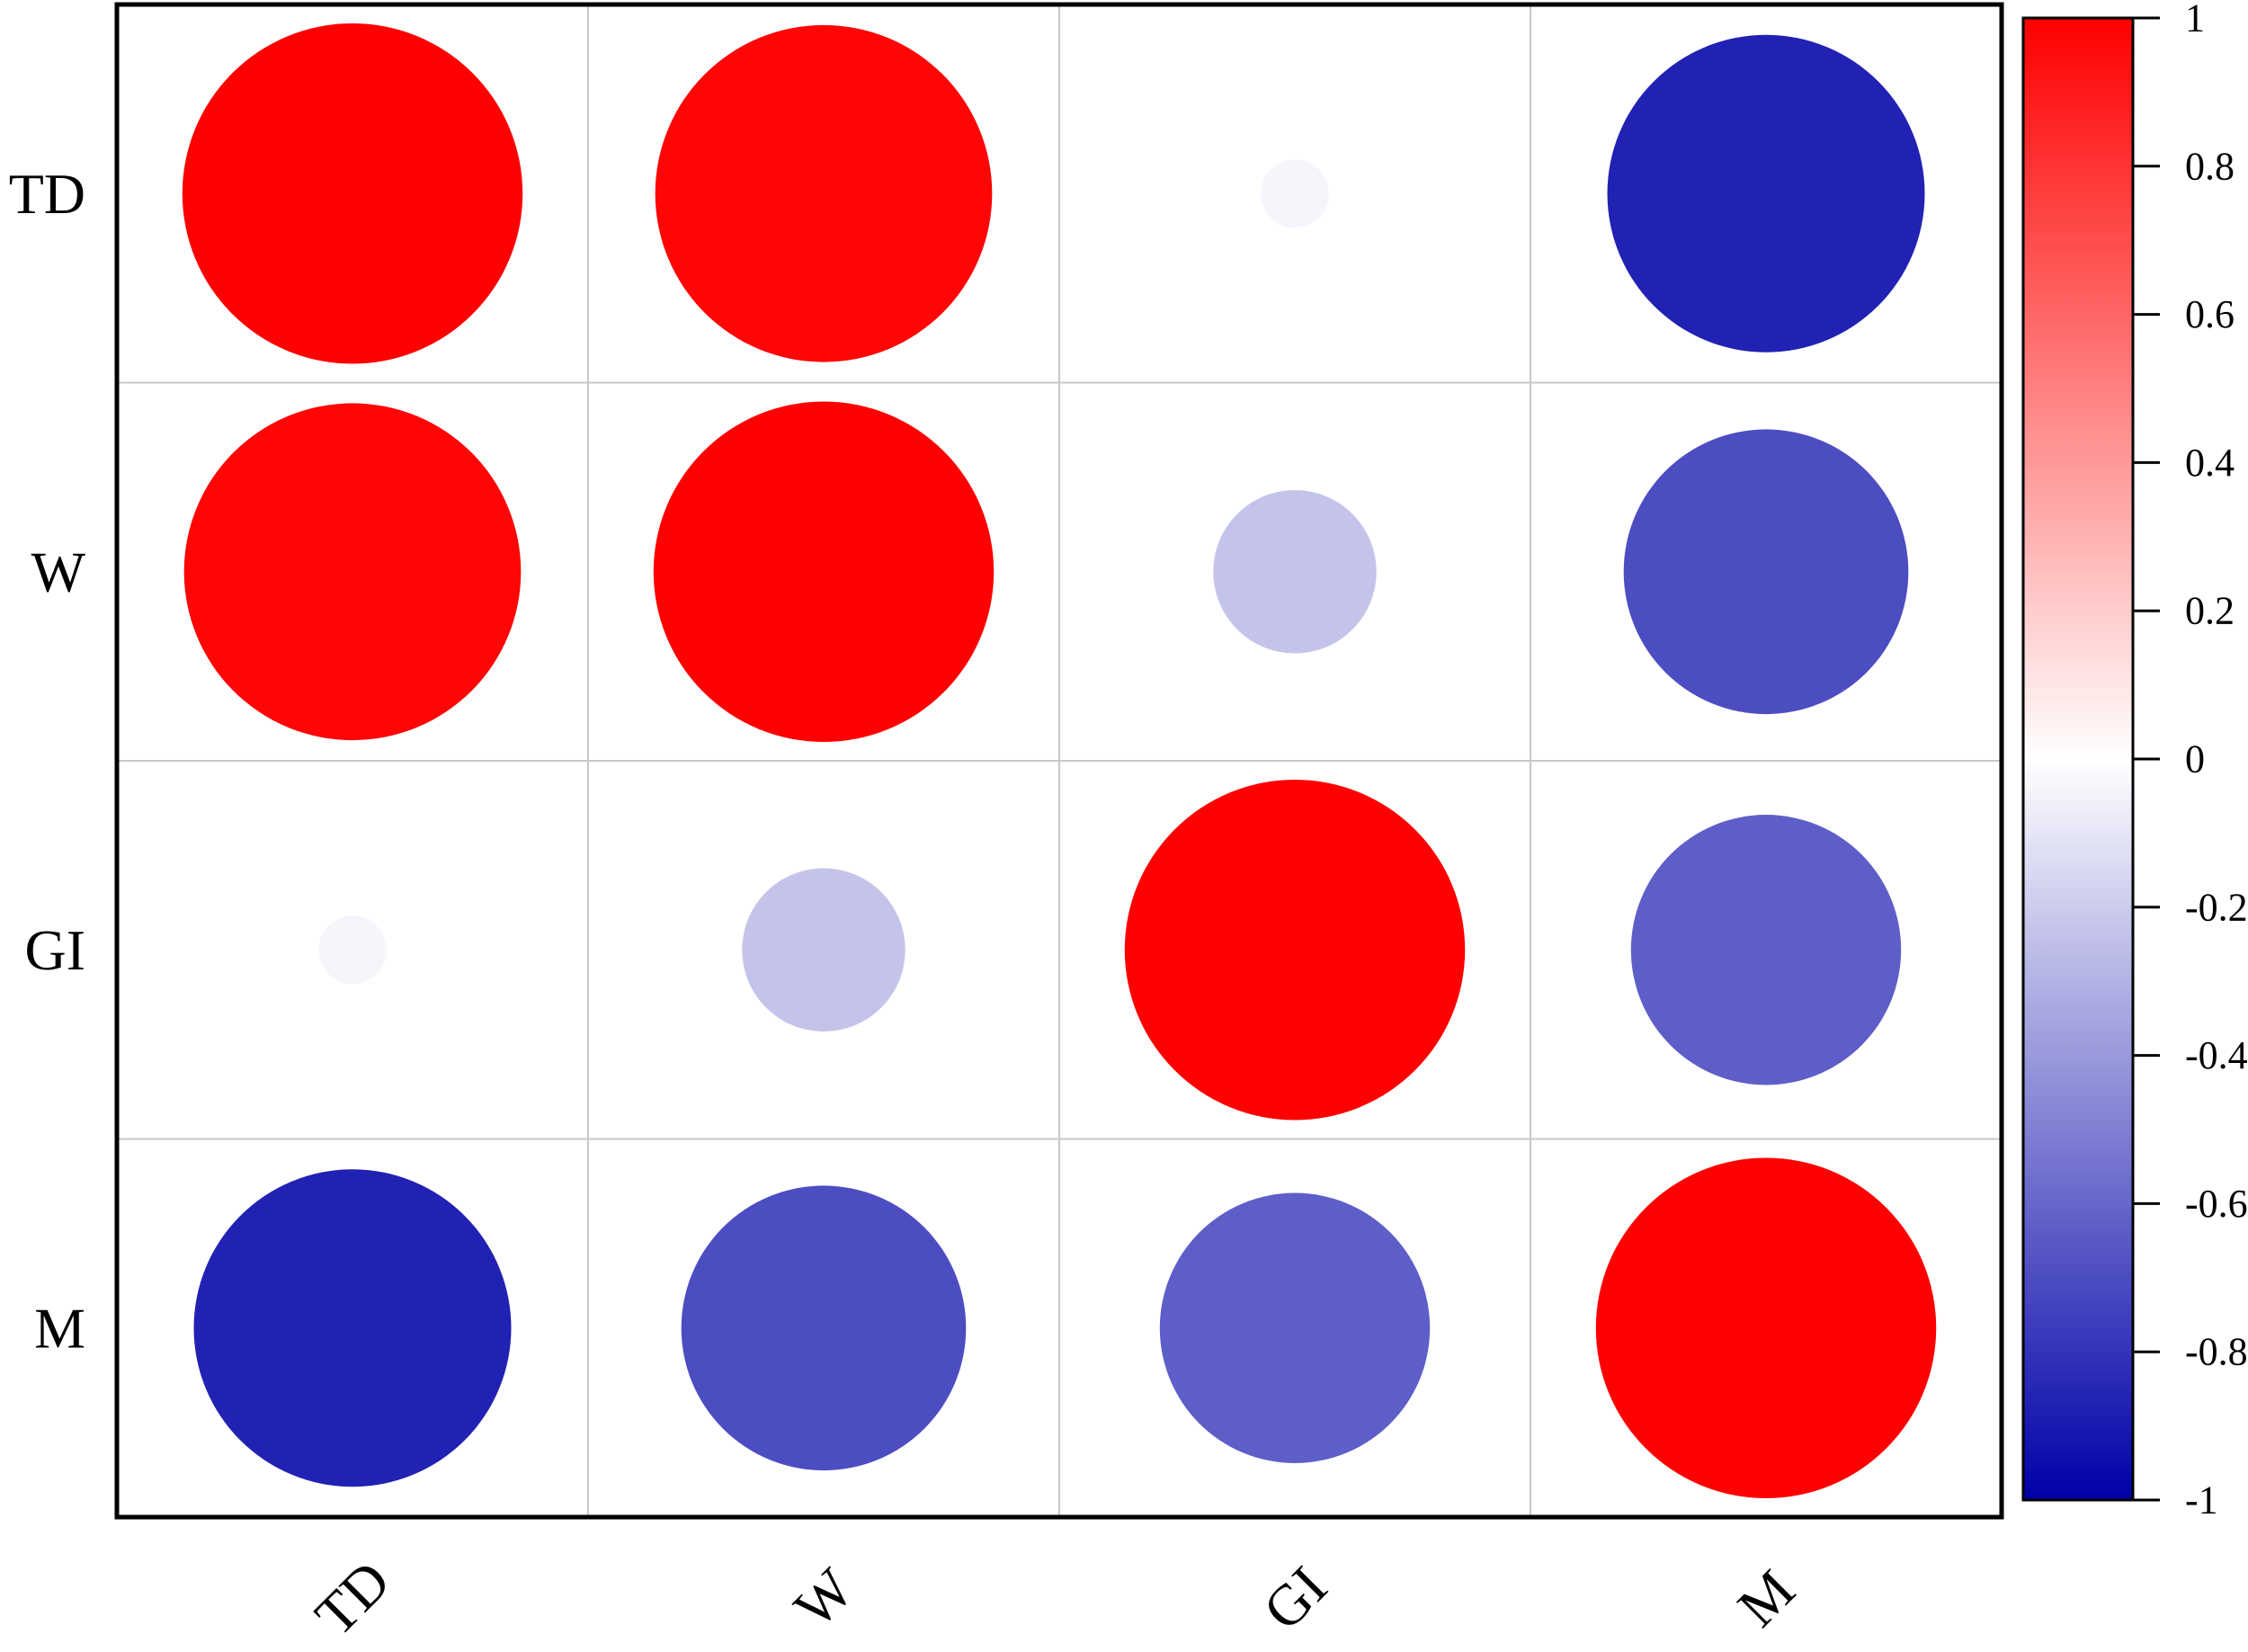 The image size is (2248, 1652). What do you see at coordinates (1766, 572) in the screenshot?
I see `bubble-w-m` at bounding box center [1766, 572].